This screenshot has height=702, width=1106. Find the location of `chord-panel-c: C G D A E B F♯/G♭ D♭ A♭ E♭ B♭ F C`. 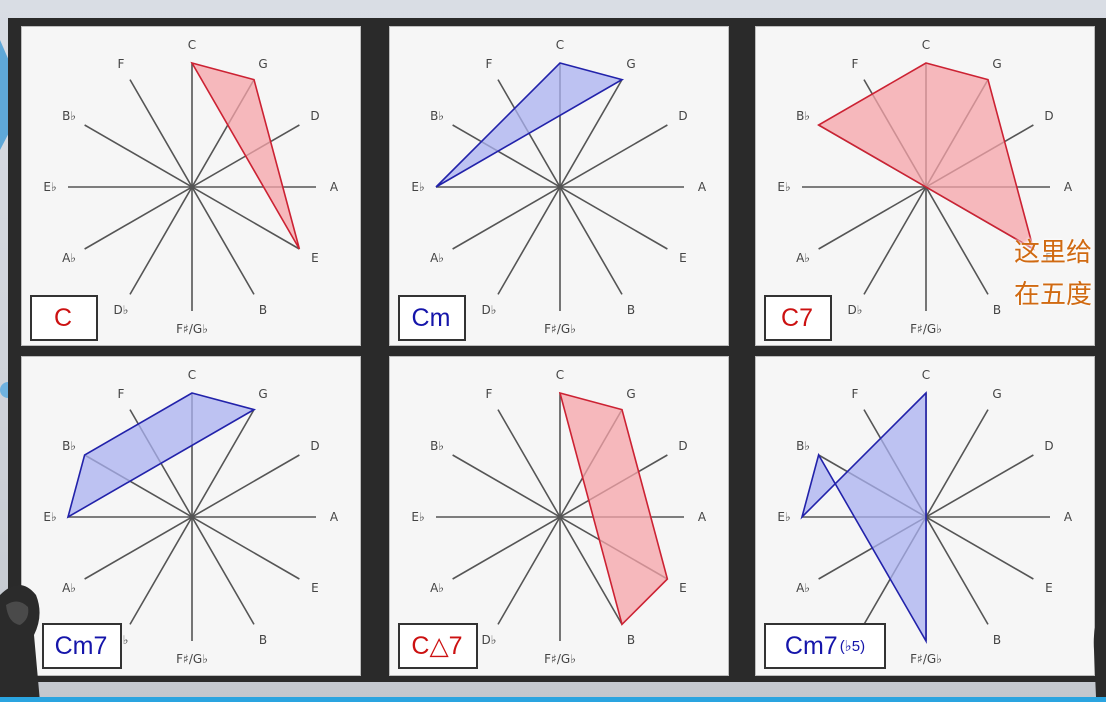

chord-panel-c: C G D A E B F♯/G♭ D♭ A♭ E♭ B♭ F C is located at coordinates (191, 186).